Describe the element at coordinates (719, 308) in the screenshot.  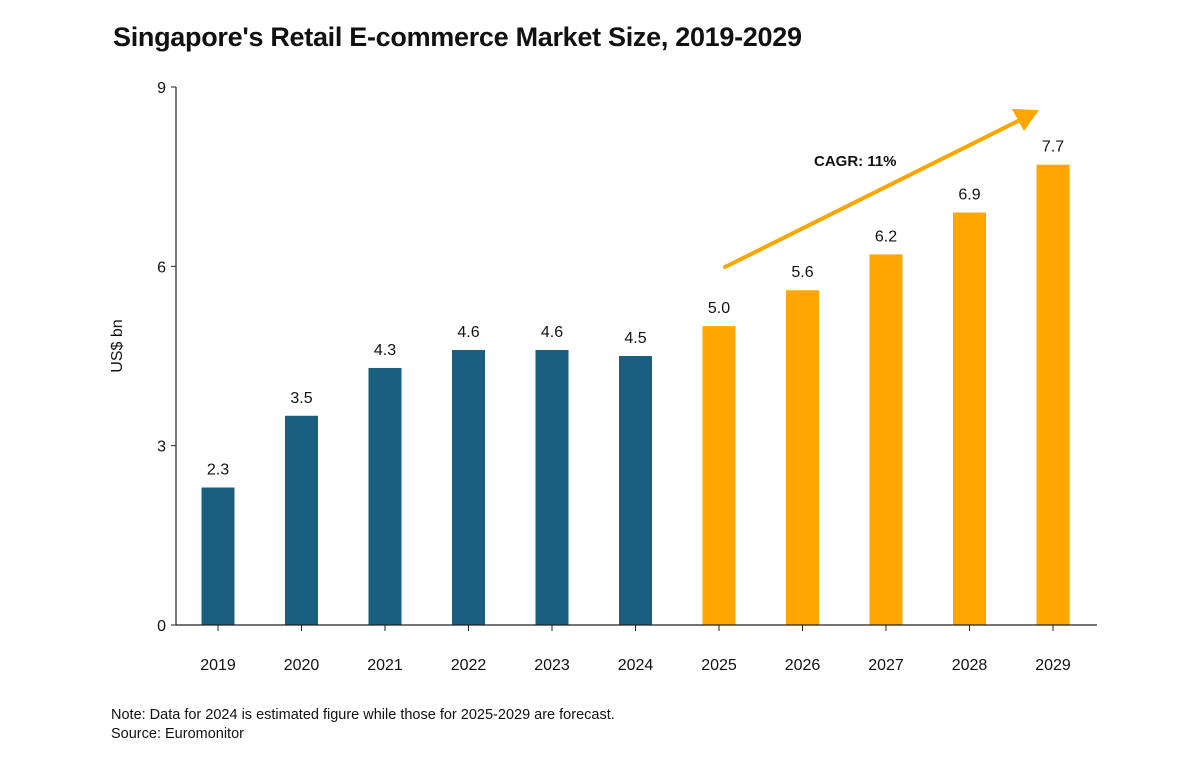
I see `data-label-2025: 5.0` at that location.